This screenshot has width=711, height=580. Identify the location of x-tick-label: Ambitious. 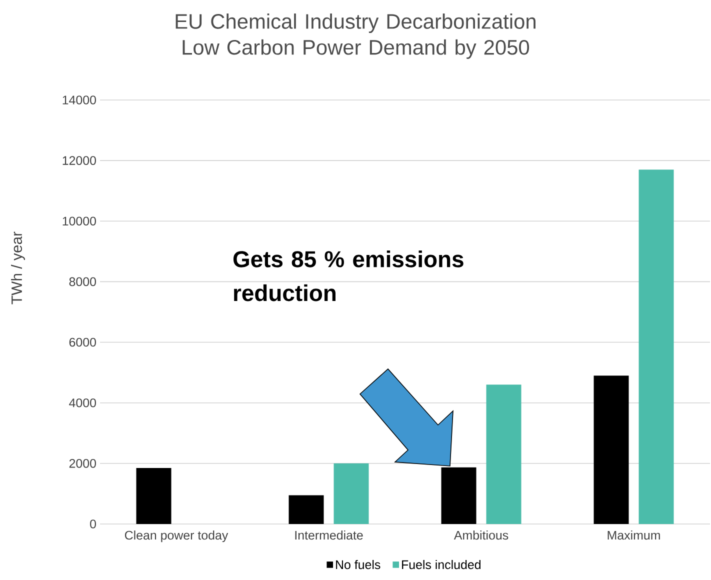
(481, 535).